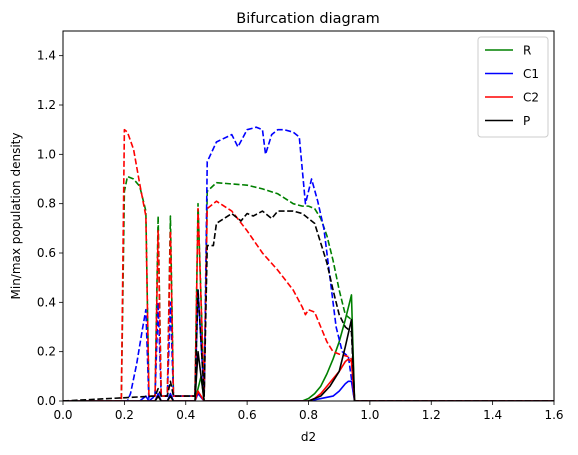  Describe the element at coordinates (46, 204) in the screenshot. I see `y-tick-label: 0.8` at that location.